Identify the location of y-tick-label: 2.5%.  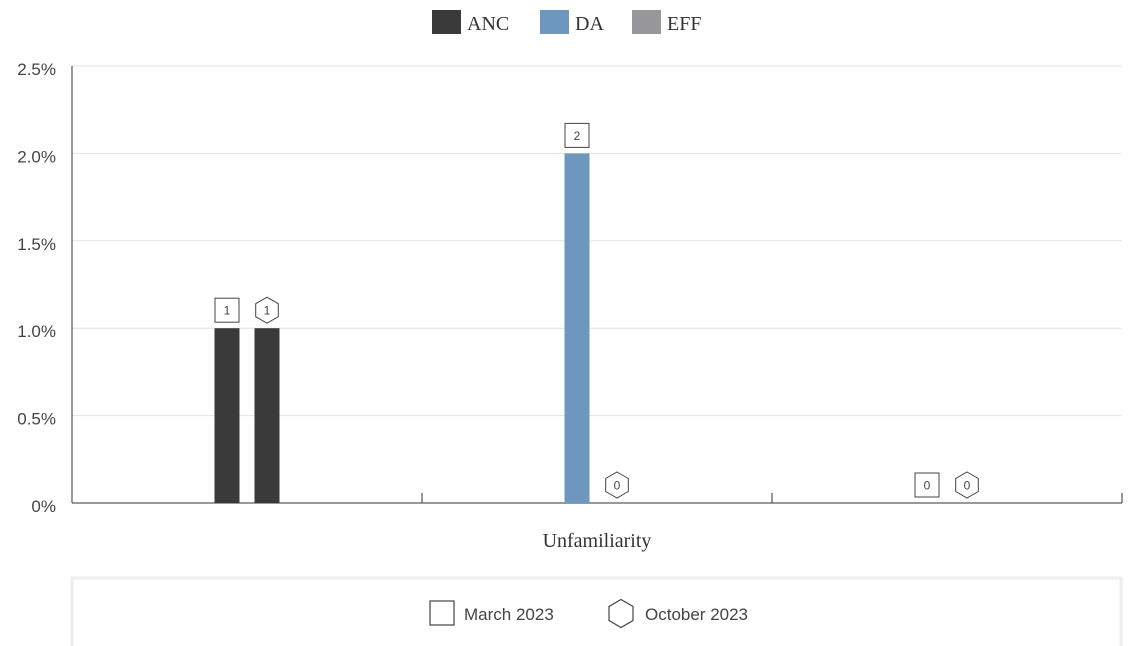
(36, 69).